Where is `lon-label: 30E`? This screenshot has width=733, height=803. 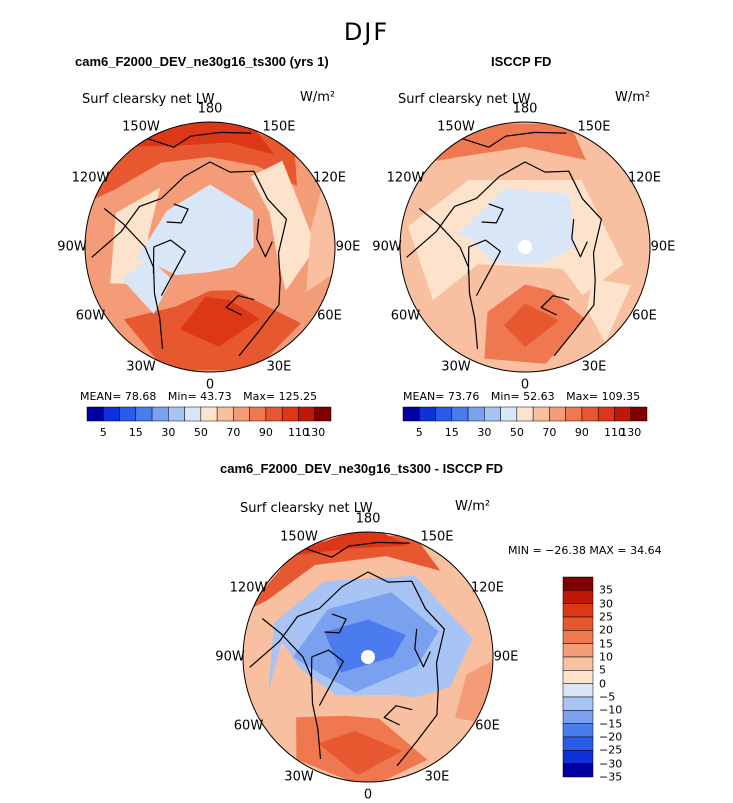
lon-label: 30E is located at coordinates (594, 366).